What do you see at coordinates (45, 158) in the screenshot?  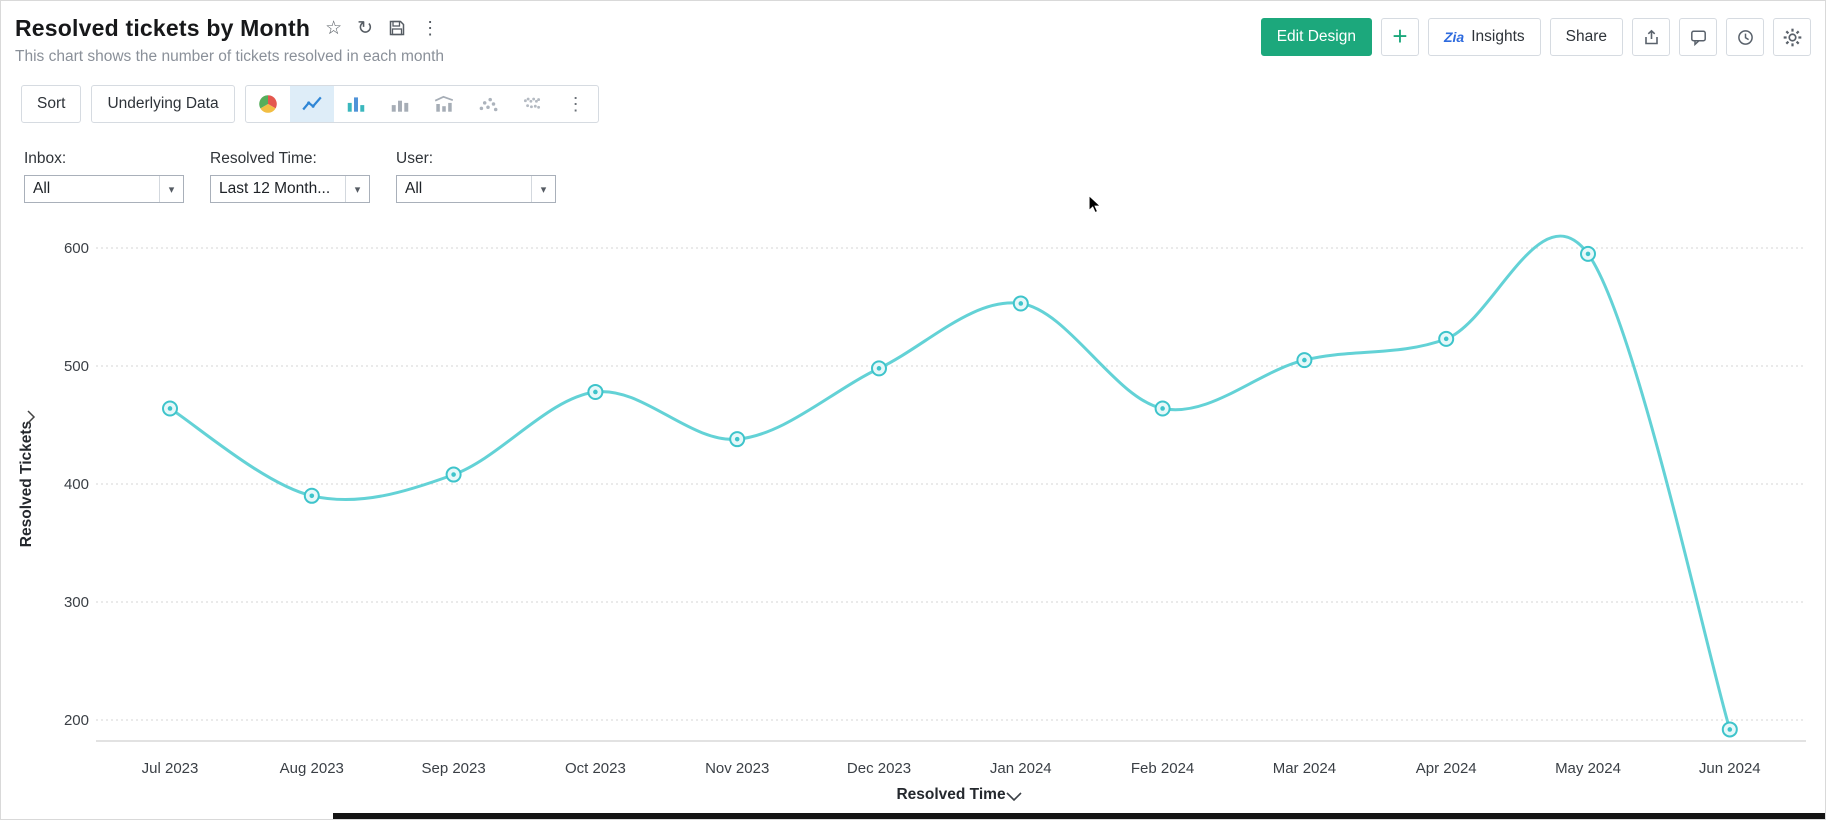 I see `inbox-filter-label: Inbox:` at bounding box center [45, 158].